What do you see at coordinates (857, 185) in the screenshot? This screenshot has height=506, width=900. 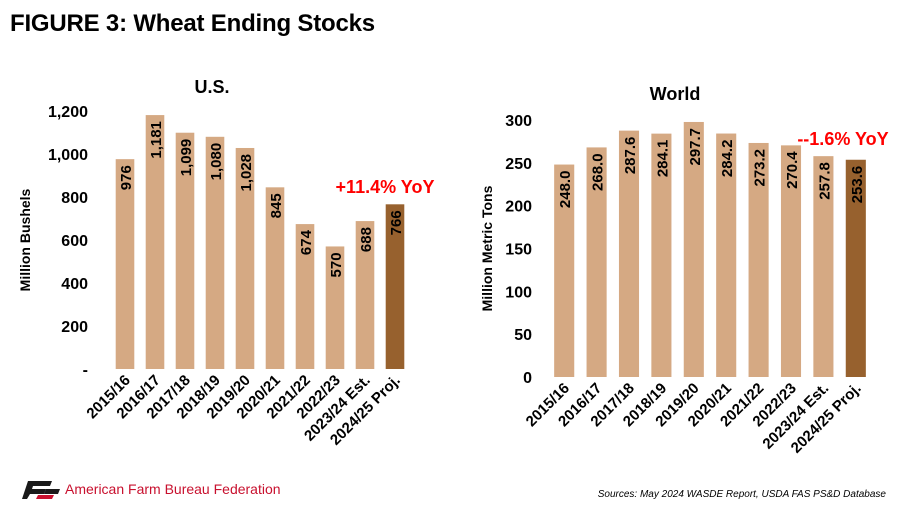 I see `bar-value-label: 253.6` at bounding box center [857, 185].